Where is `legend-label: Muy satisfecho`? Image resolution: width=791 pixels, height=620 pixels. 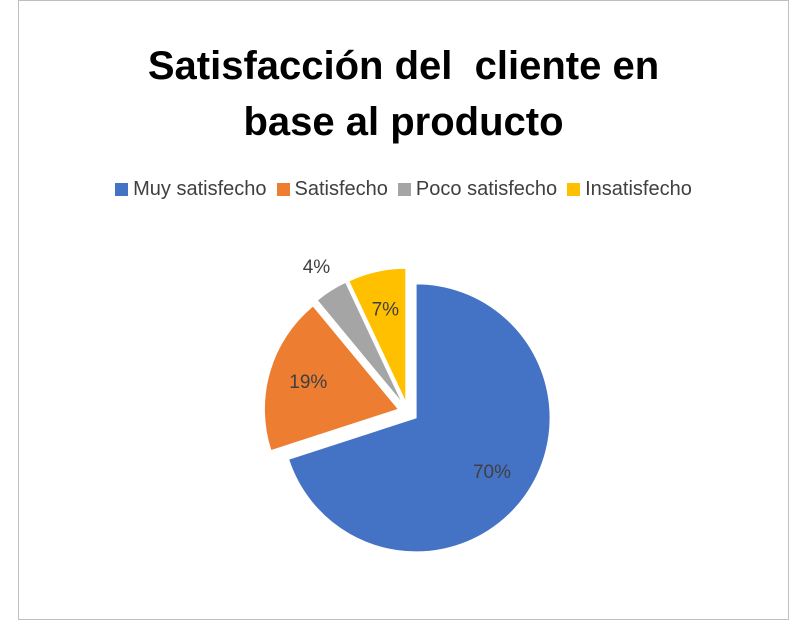 legend-label: Muy satisfecho is located at coordinates (200, 189).